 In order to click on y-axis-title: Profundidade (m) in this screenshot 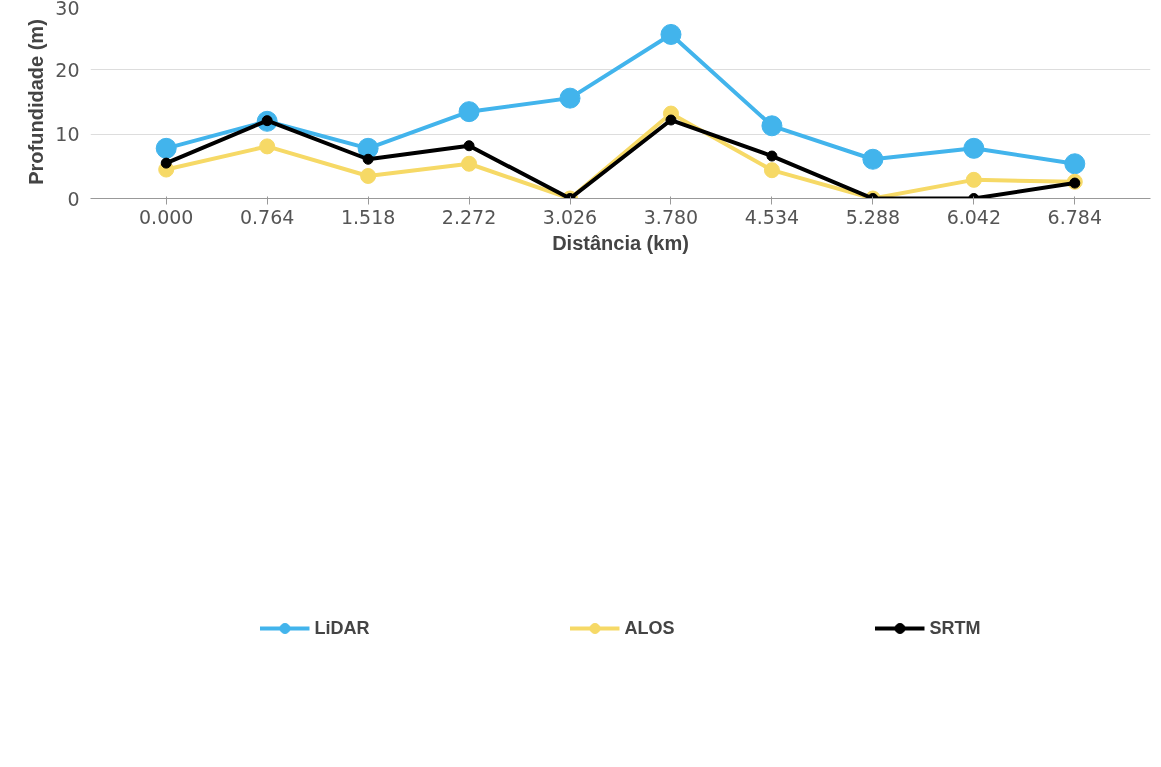, I will do `click(36, 102)`.